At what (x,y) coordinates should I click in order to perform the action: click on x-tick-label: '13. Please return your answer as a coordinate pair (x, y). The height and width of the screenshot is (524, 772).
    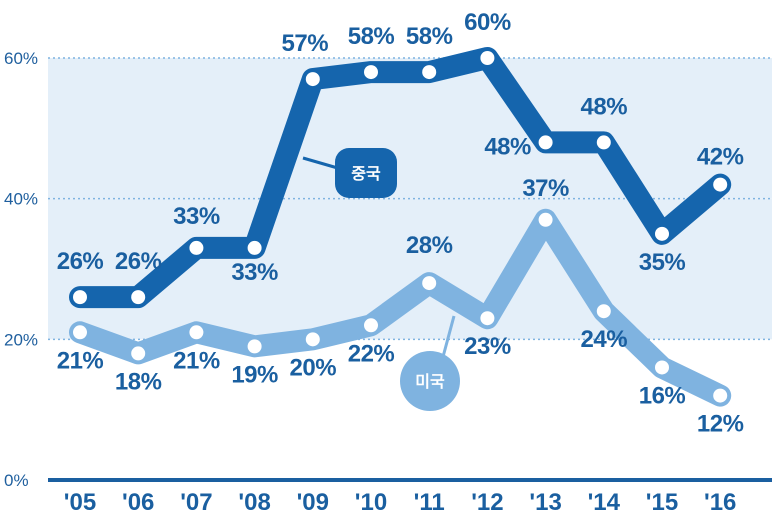
    Looking at the image, I should click on (545, 502).